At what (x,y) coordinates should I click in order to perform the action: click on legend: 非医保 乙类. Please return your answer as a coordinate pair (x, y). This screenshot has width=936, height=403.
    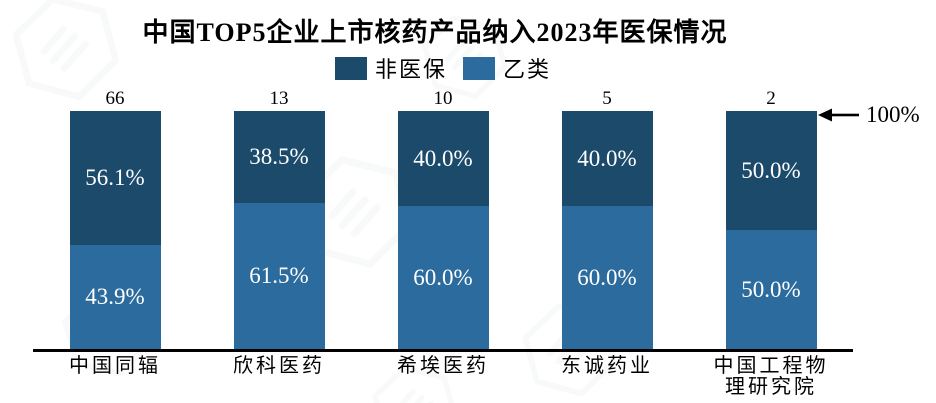
    Looking at the image, I should click on (443, 68).